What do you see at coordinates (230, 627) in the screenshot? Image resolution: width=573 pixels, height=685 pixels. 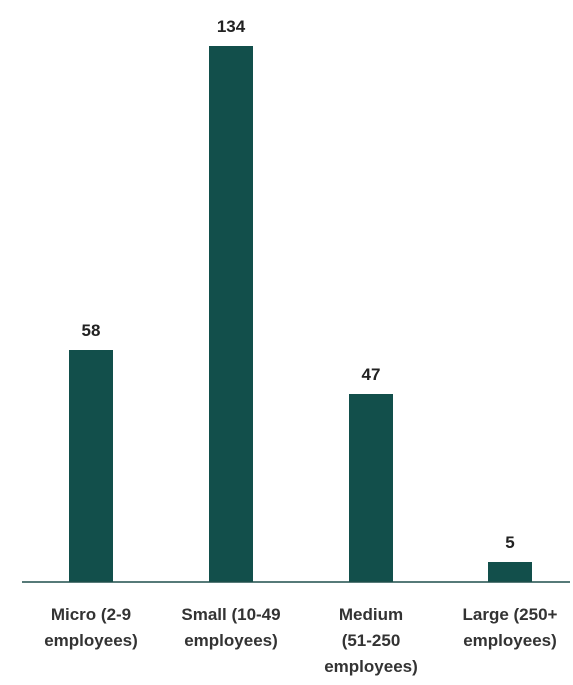 I see `category-label-1: Small (10-49 employees)` at bounding box center [230, 627].